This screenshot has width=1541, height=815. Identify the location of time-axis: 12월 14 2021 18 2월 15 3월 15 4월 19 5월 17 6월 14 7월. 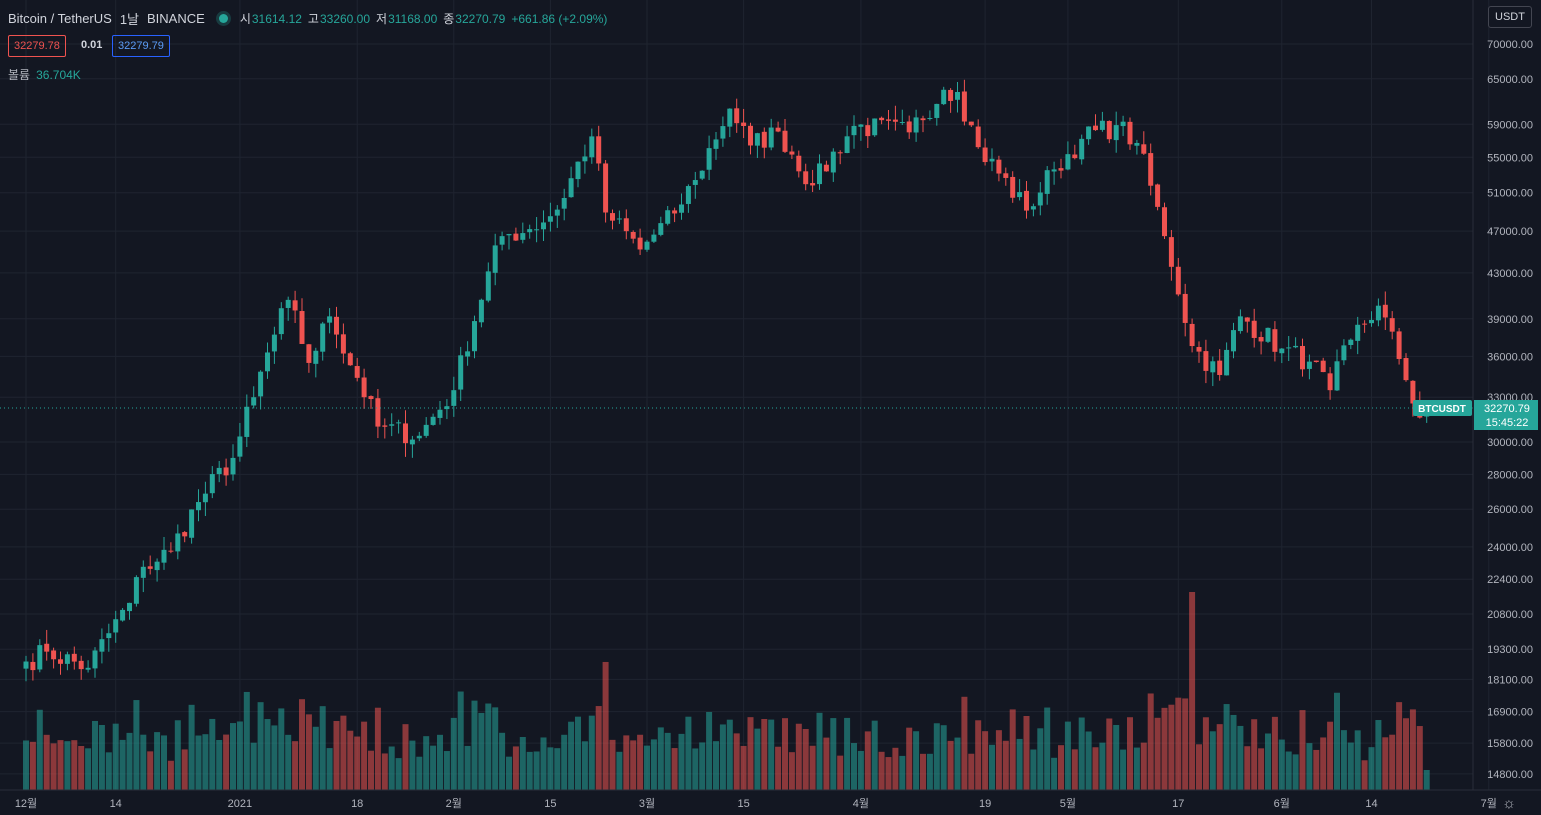
(756, 803).